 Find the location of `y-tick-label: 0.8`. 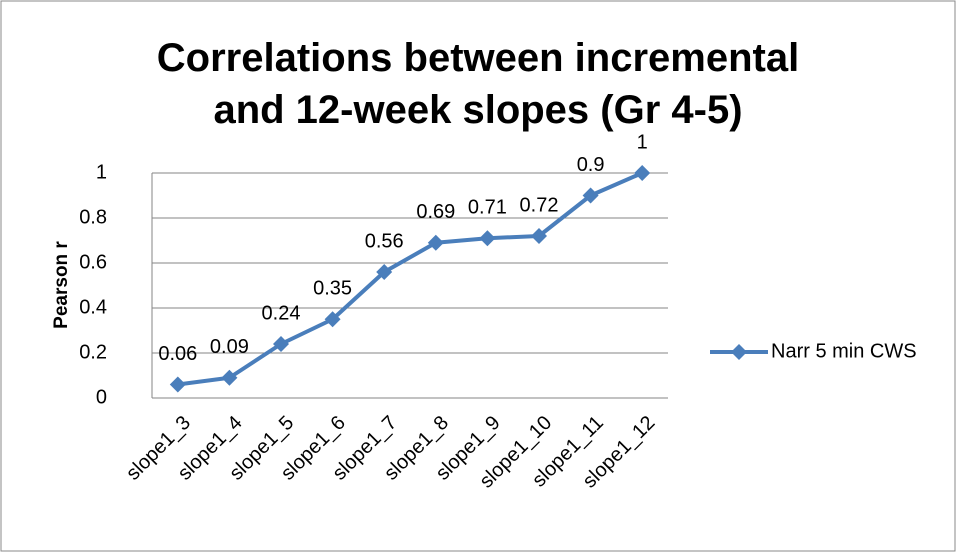

y-tick-label: 0.8 is located at coordinates (93, 217).